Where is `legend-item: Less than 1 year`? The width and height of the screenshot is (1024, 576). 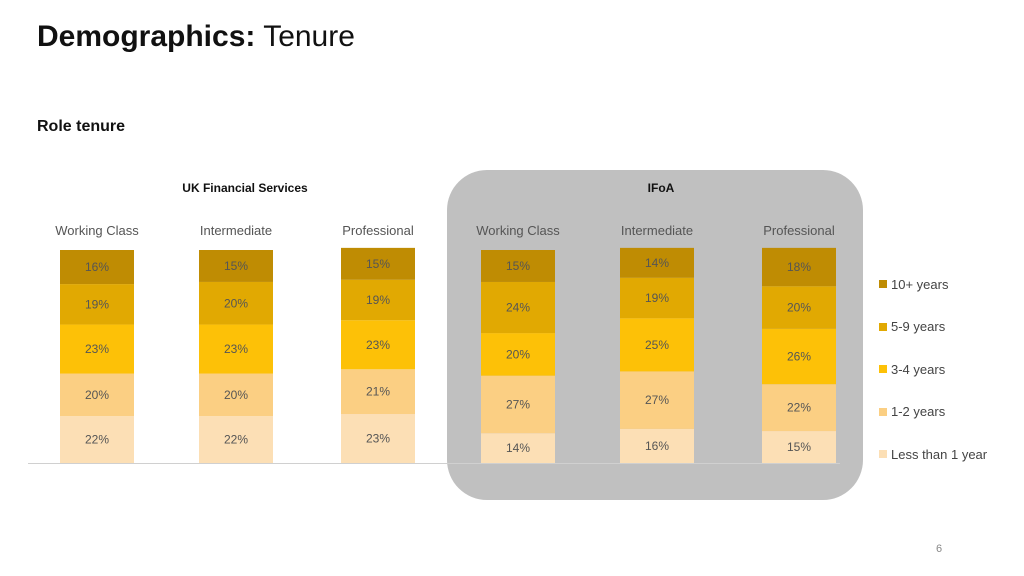
legend-item: Less than 1 year is located at coordinates (933, 454).